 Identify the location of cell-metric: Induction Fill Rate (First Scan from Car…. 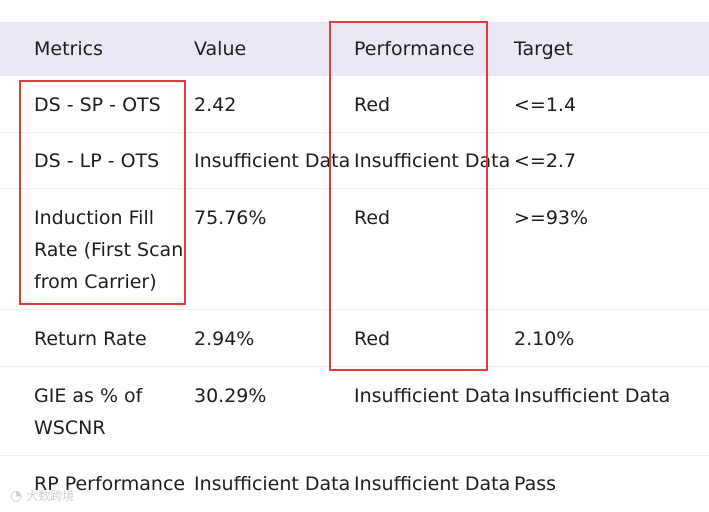
(109, 250).